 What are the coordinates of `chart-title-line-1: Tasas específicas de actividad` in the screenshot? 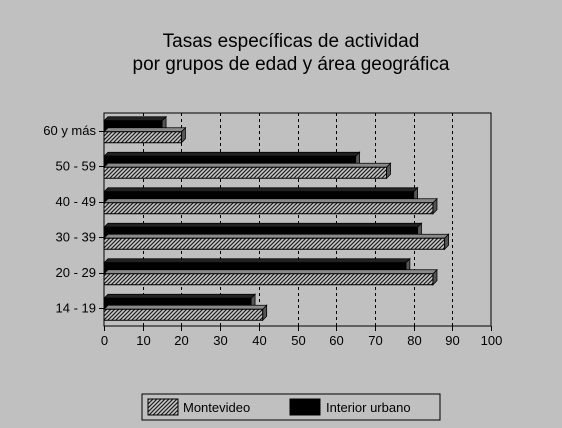 It's located at (291, 41).